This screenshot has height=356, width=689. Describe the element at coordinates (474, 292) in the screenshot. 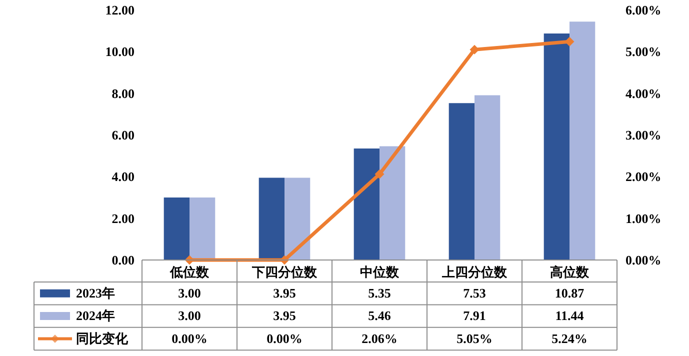

I see `data-label: 7.53` at that location.